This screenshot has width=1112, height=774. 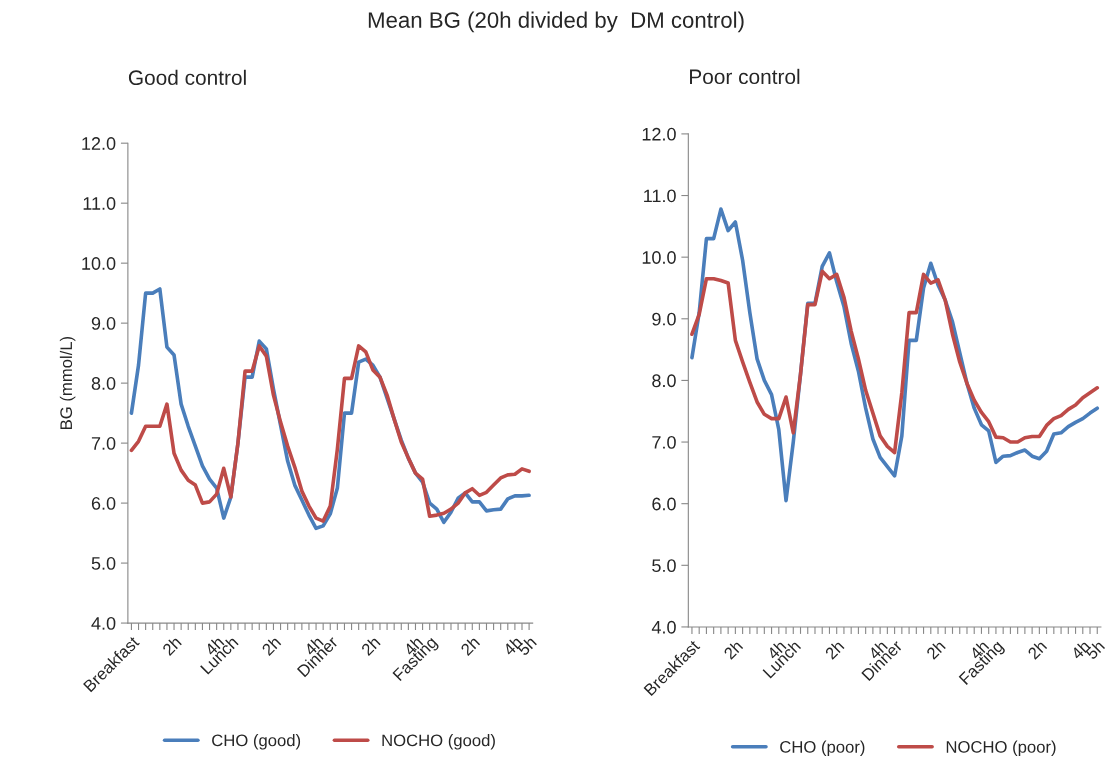 I want to click on legend-label: CHO (good), so click(x=256, y=742).